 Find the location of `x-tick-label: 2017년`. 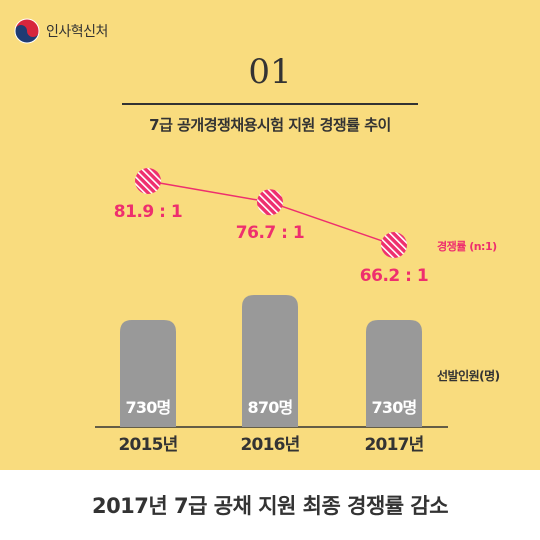

x-tick-label: 2017년 is located at coordinates (394, 445).